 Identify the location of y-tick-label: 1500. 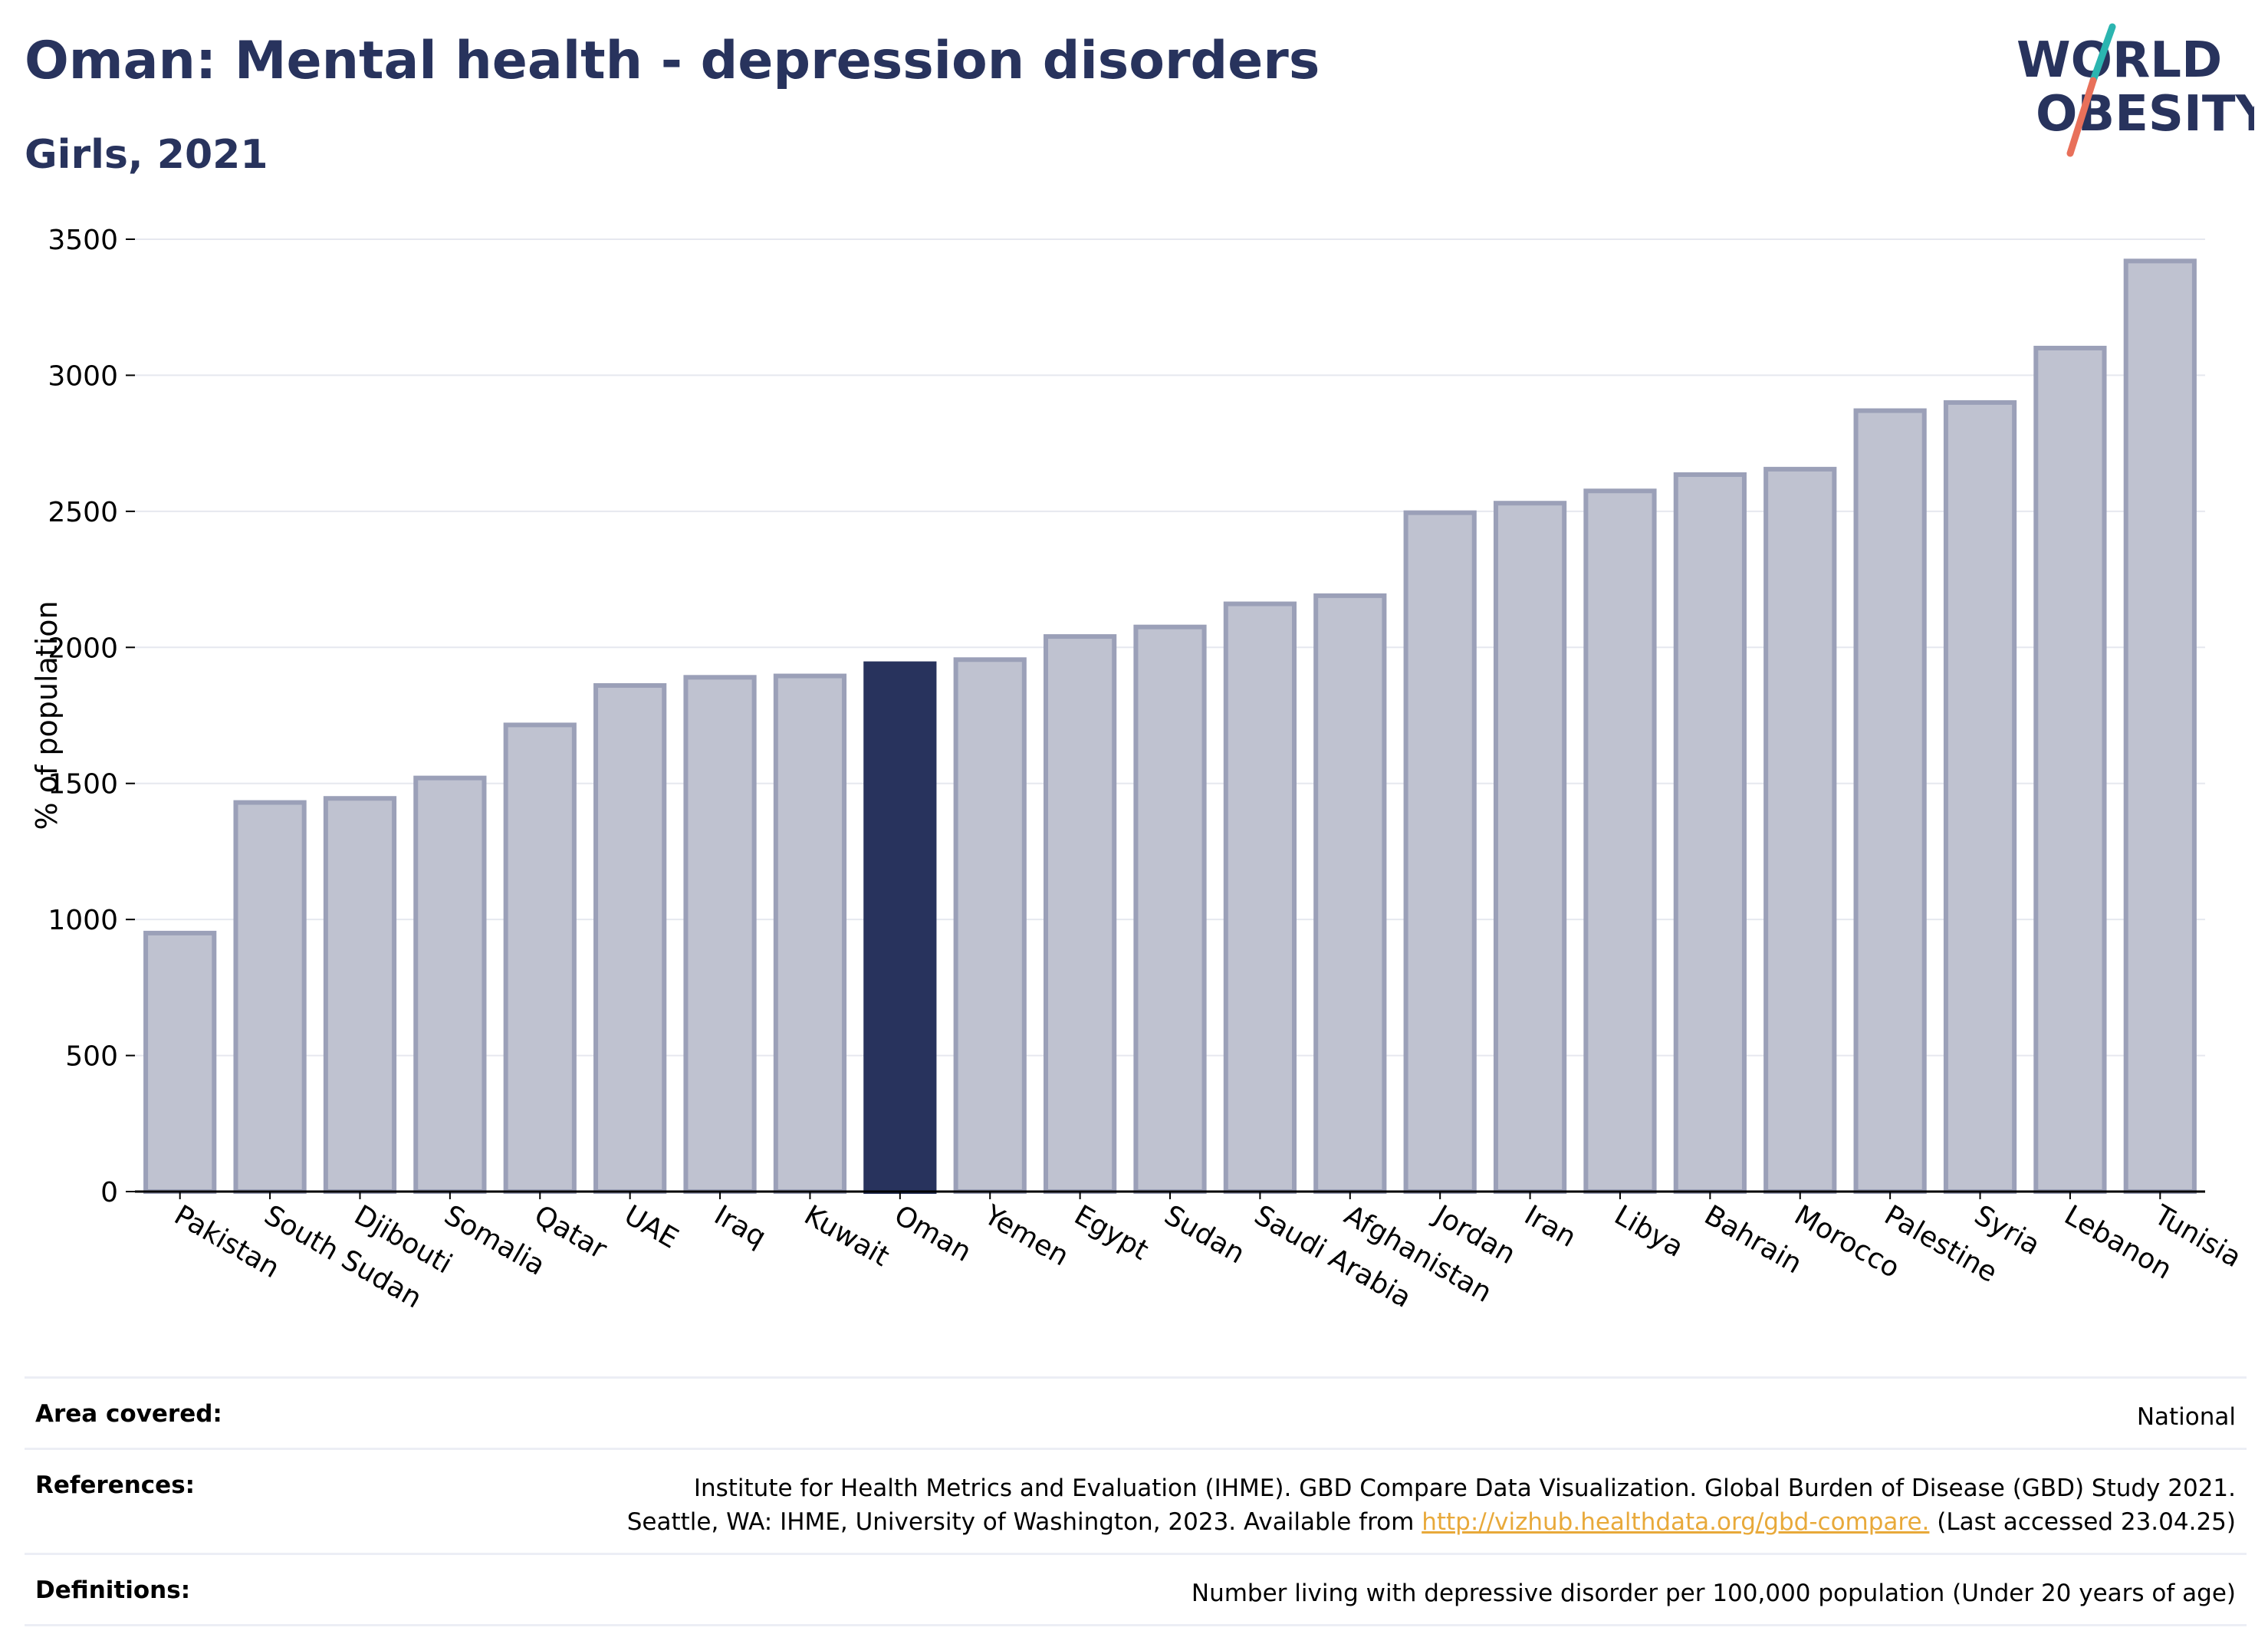
(83, 785).